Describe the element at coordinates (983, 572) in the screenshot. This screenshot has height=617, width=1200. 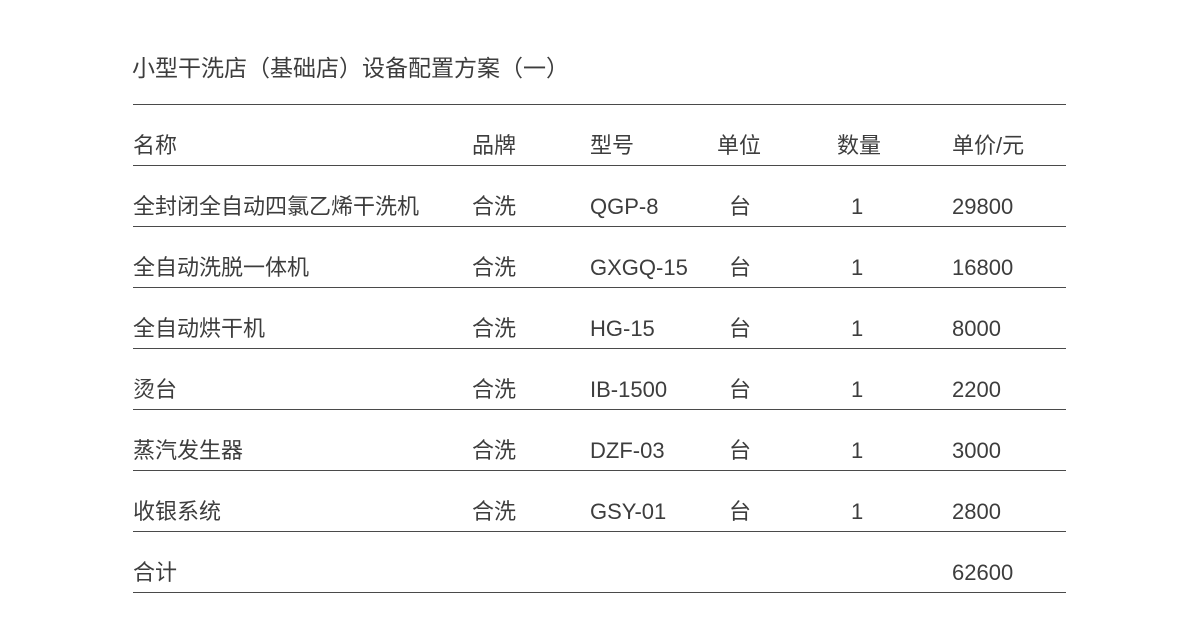
I see `total-value: 62600` at that location.